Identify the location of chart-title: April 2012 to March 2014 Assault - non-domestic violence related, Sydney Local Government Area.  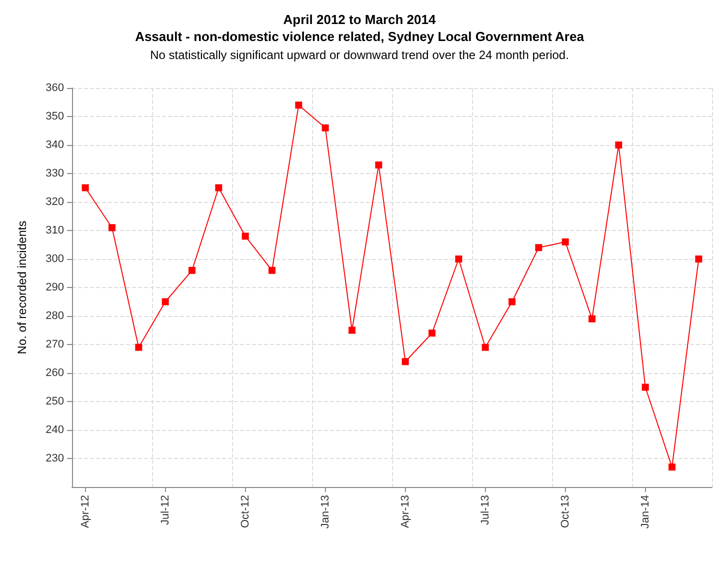
(360, 28).